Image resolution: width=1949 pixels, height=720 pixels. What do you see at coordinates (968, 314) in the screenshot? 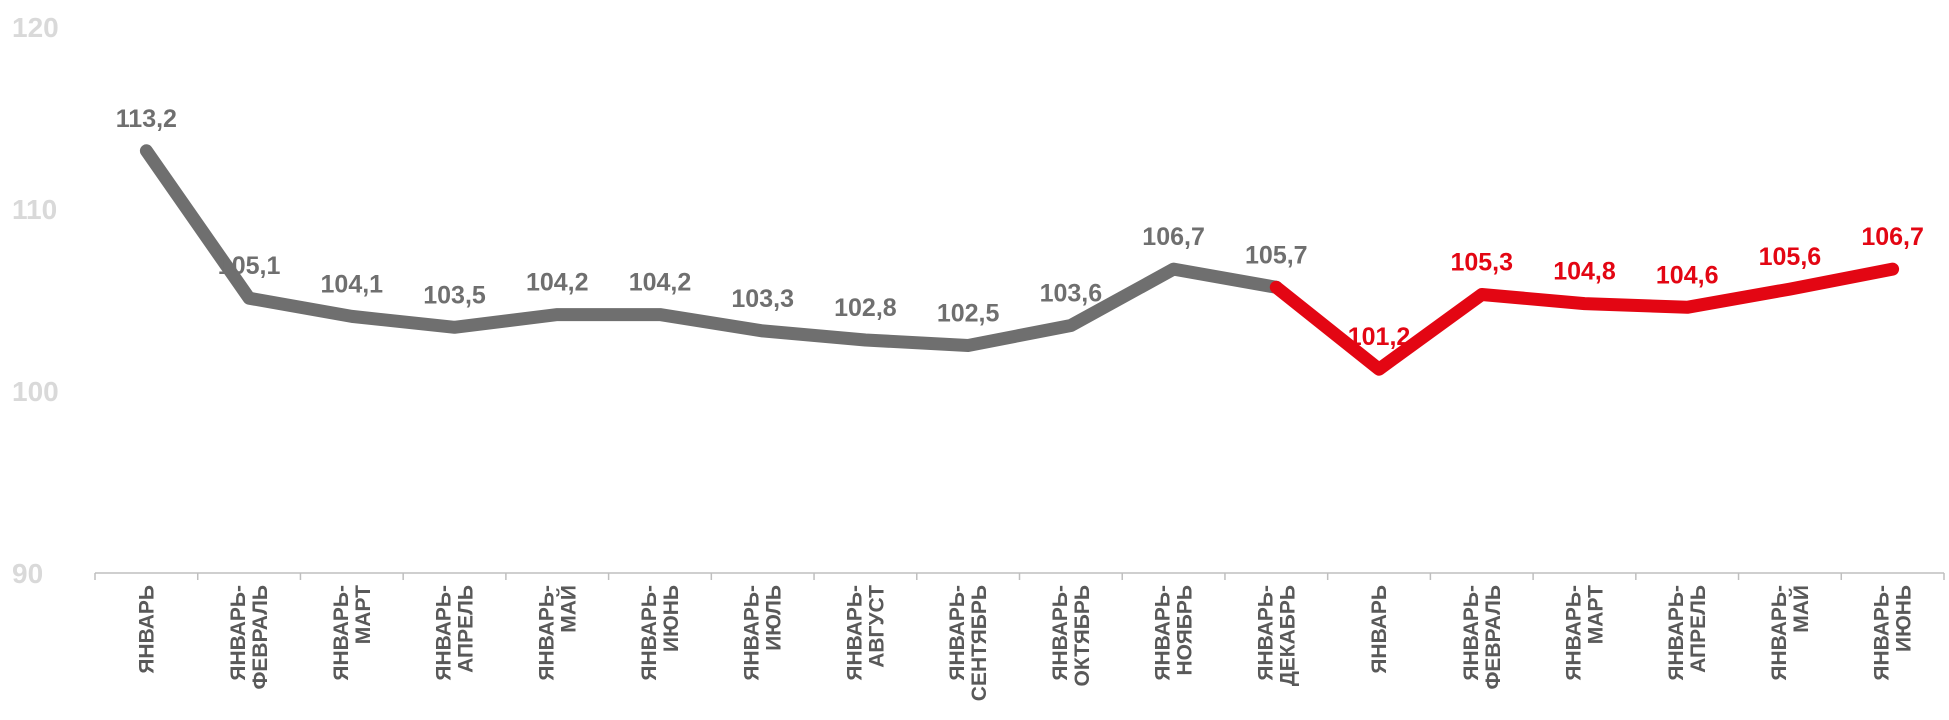
I see `data-label: 102,5` at bounding box center [968, 314].